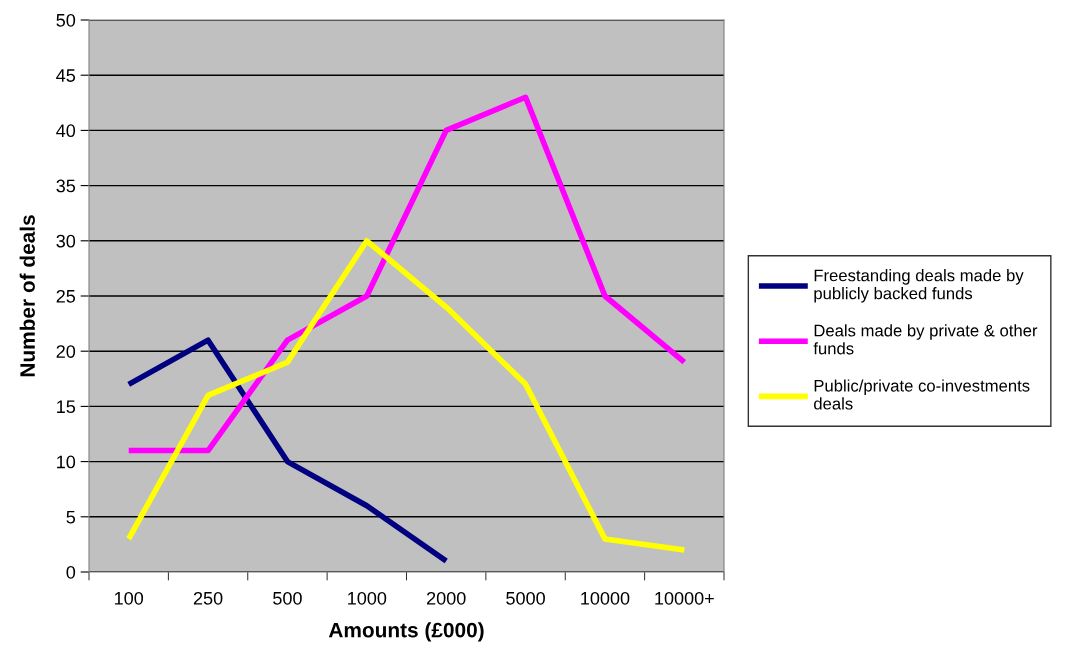 This screenshot has width=1087, height=659. Describe the element at coordinates (922, 394) in the screenshot. I see `legend-label: Public/private co-investments deals` at that location.